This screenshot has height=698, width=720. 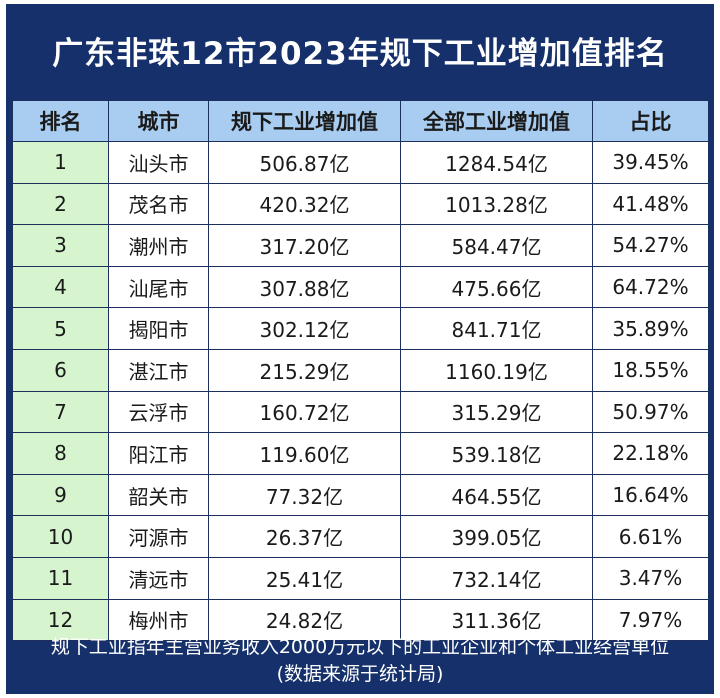 What do you see at coordinates (650, 495) in the screenshot?
I see `ratio-cell: 16.64%` at bounding box center [650, 495].